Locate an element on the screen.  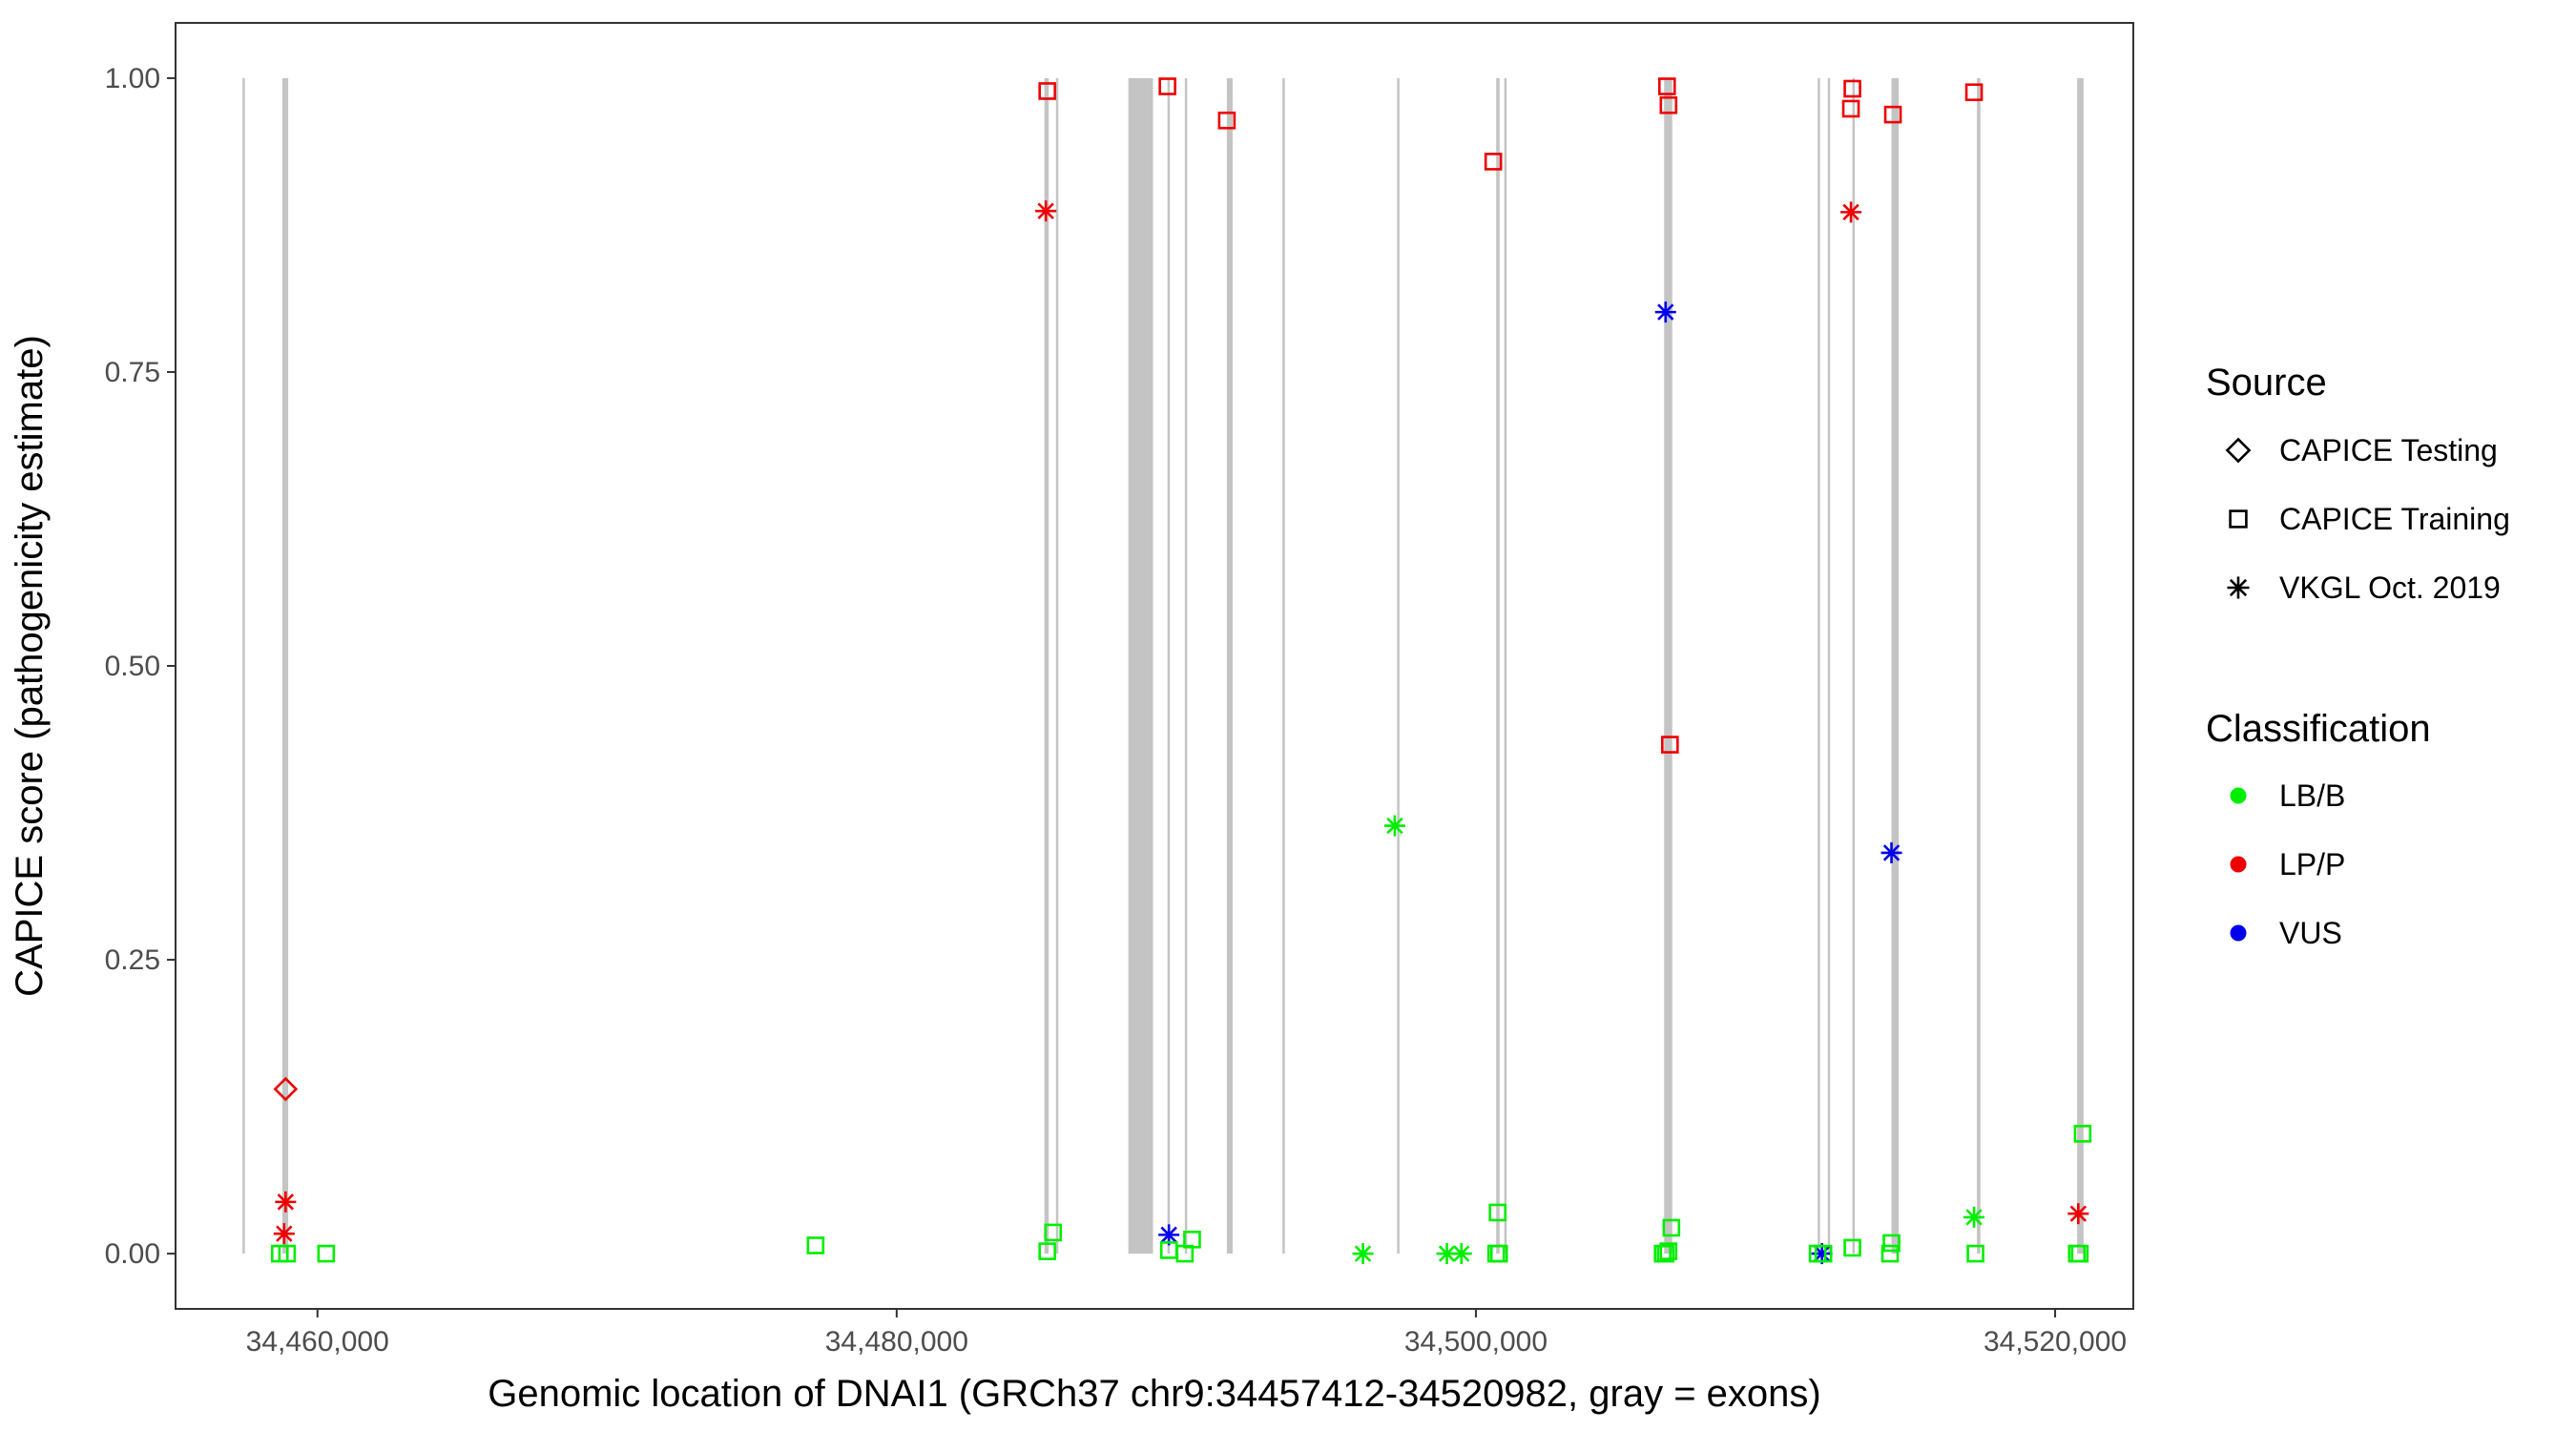
y-axis: 0.00 0.25 0.50 0.75 1.00 is located at coordinates (140, 667).